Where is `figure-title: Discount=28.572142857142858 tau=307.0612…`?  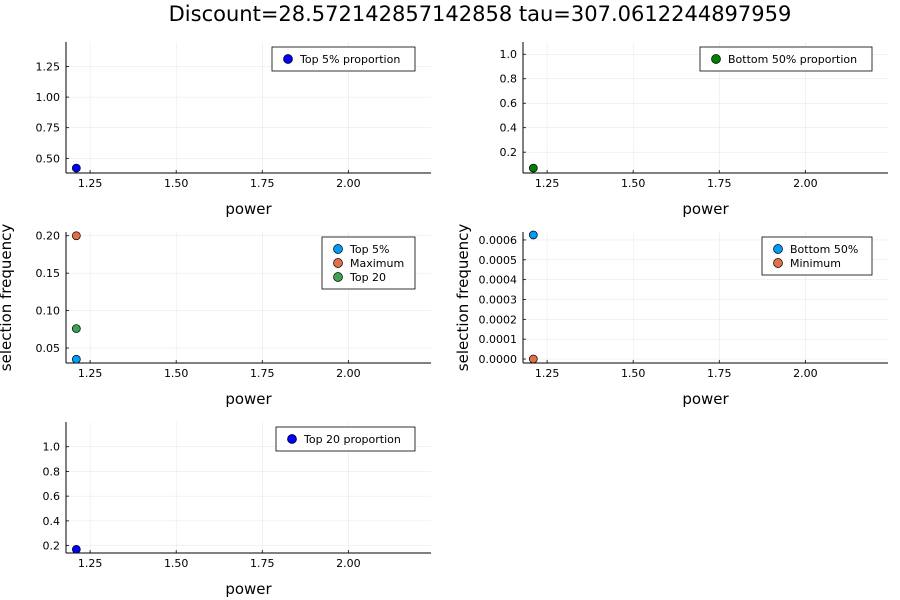 figure-title: Discount=28.572142857142858 tau=307.0612… is located at coordinates (480, 14).